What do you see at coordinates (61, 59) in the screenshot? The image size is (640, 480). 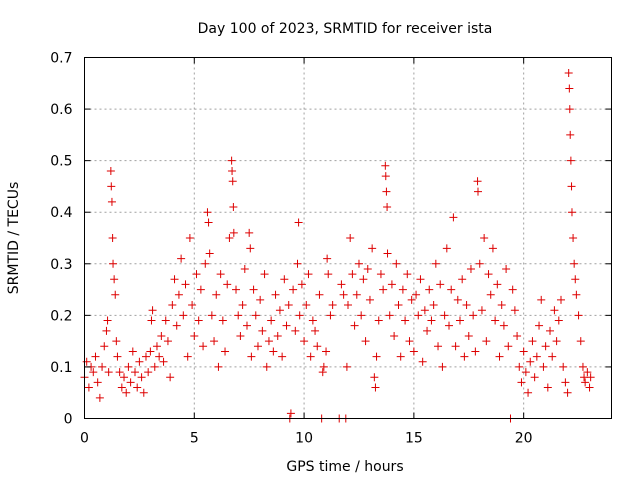 I see `y-tick-label: 0.7` at bounding box center [61, 59].